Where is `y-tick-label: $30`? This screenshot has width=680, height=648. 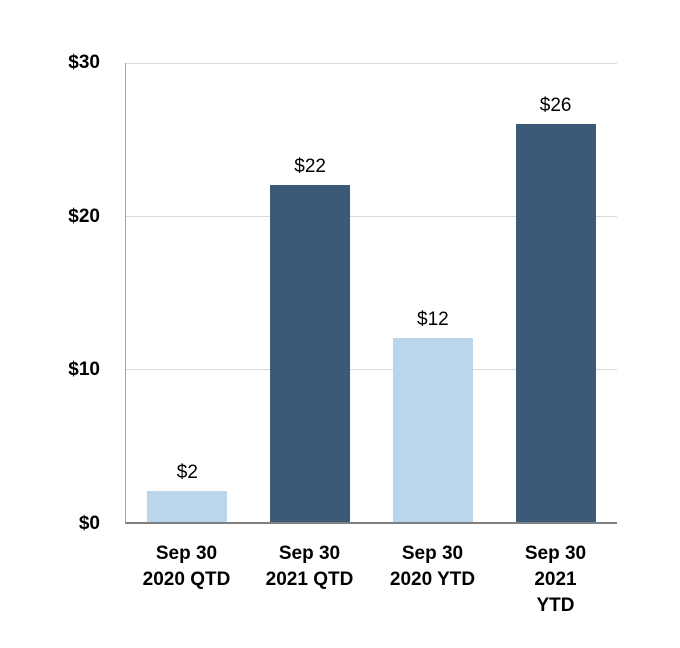
y-tick-label: $30 is located at coordinates (84, 62).